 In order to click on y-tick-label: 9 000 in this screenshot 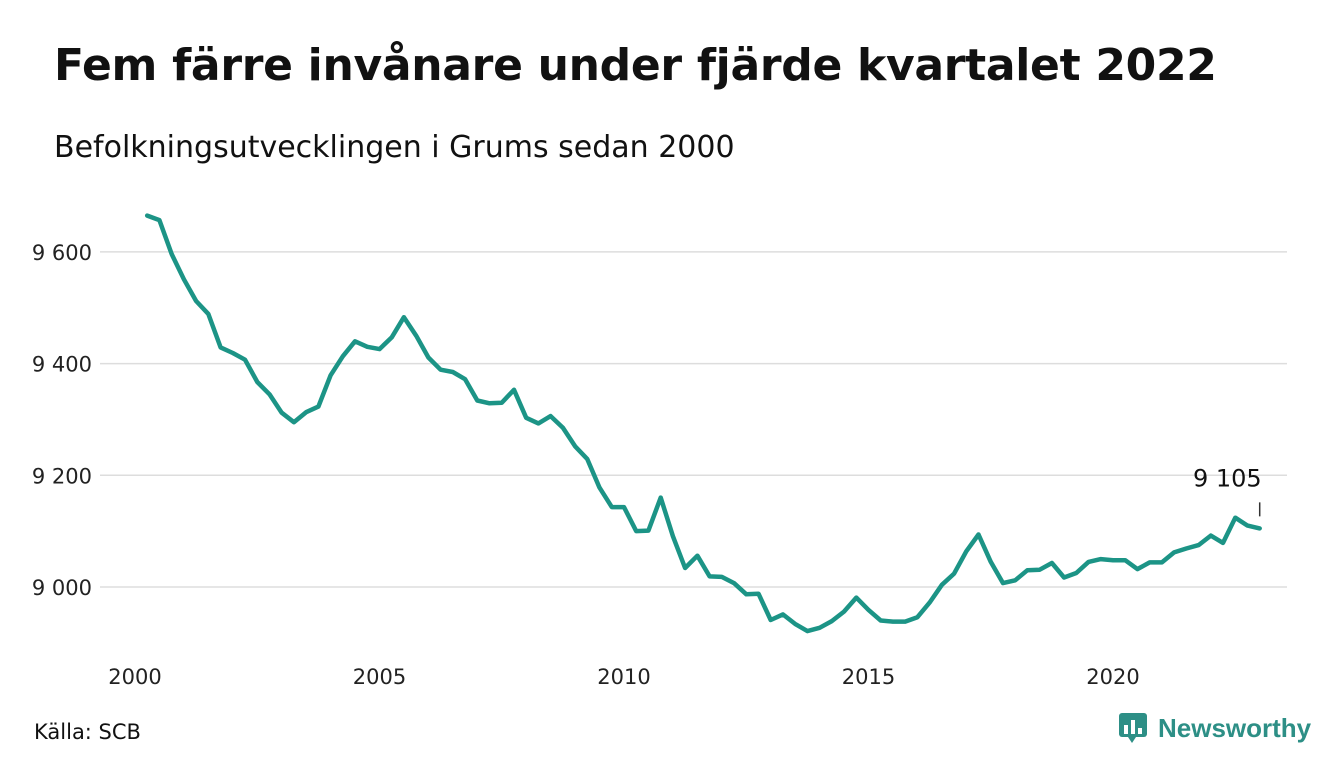, I will do `click(62, 588)`.